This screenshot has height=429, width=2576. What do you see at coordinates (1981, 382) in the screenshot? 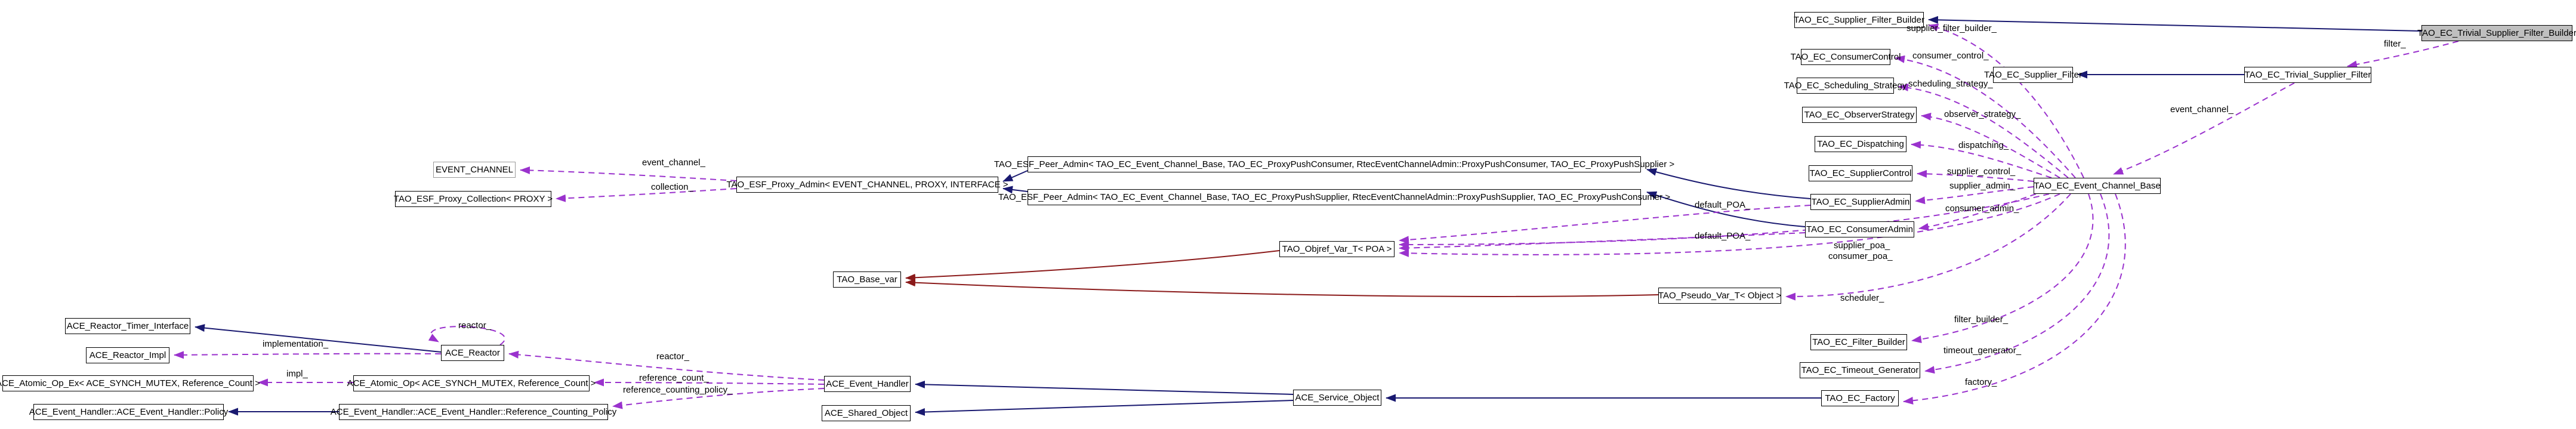
I see `edge-label-factory: factory_` at bounding box center [1981, 382].